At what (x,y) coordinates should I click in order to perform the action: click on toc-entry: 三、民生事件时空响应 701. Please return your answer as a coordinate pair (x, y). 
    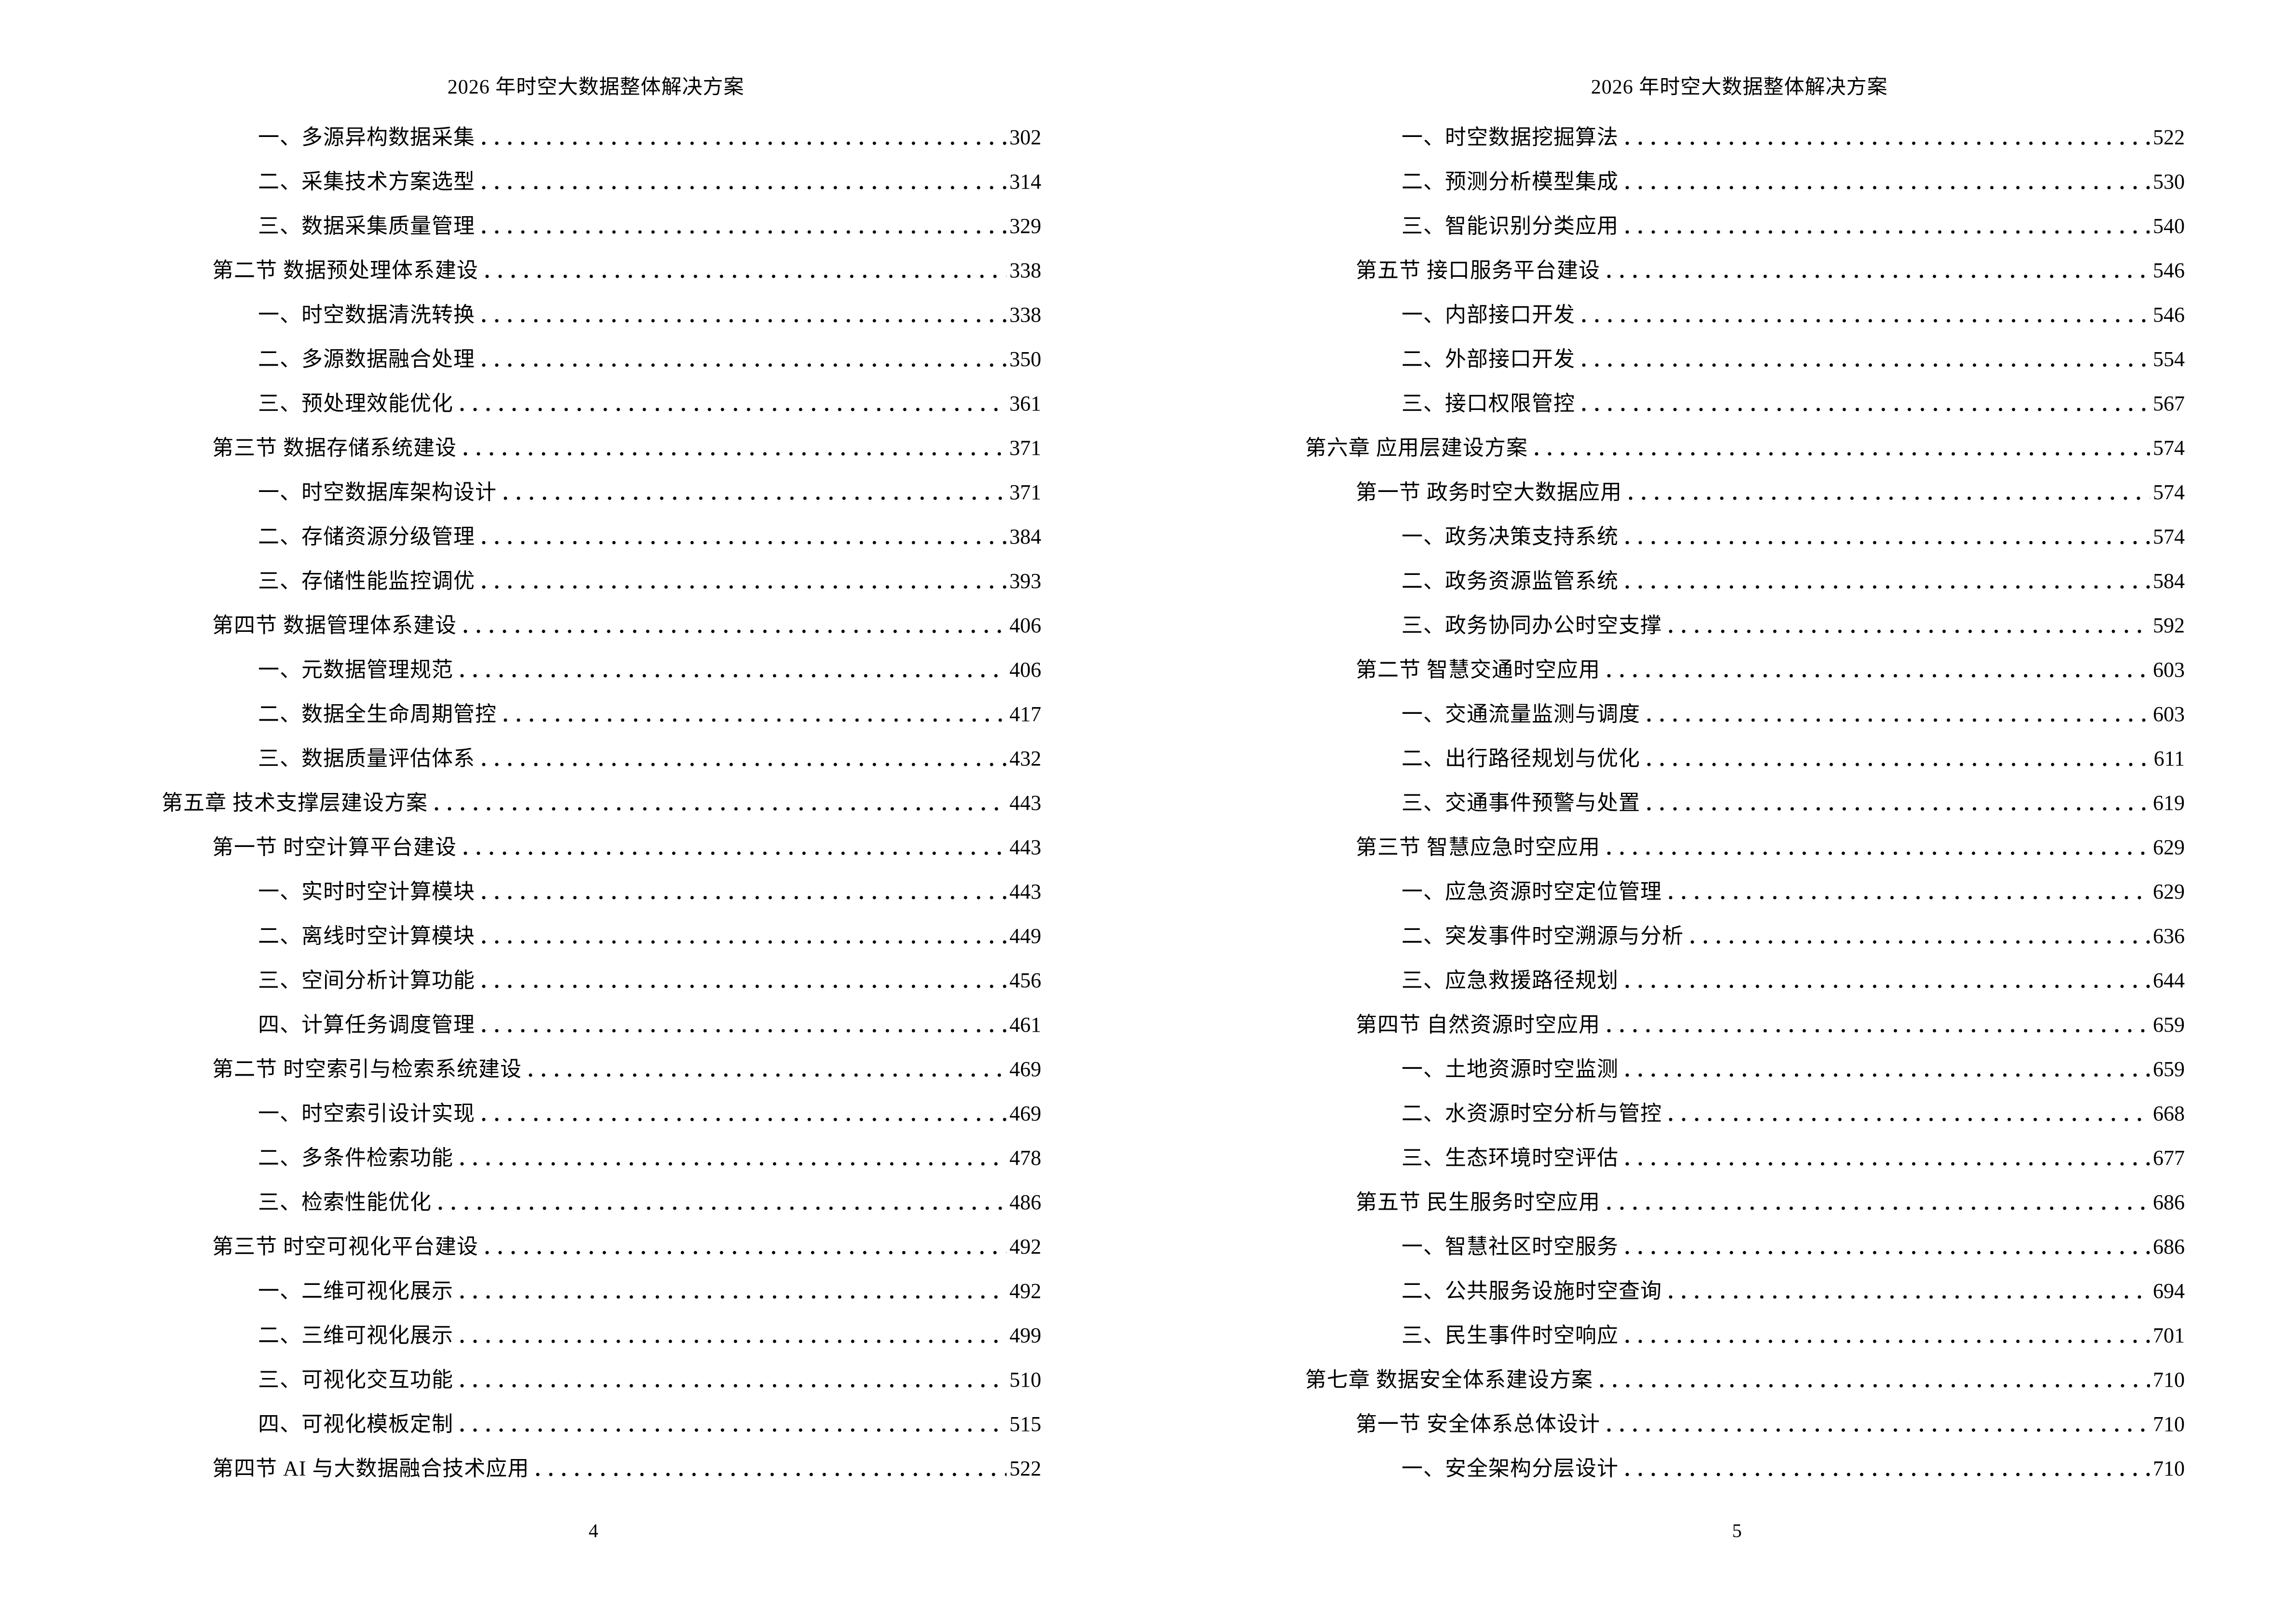
    Looking at the image, I should click on (1745, 1335).